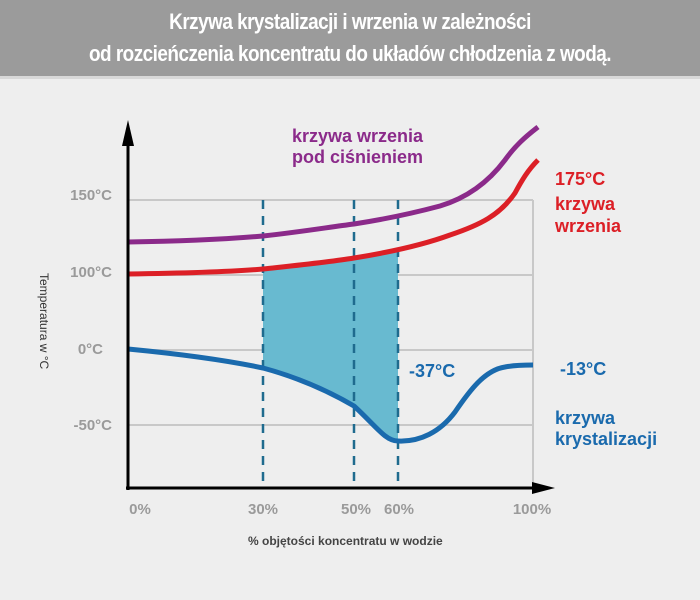 The width and height of the screenshot is (700, 600). I want to click on shaded-working-region, so click(330, 346).